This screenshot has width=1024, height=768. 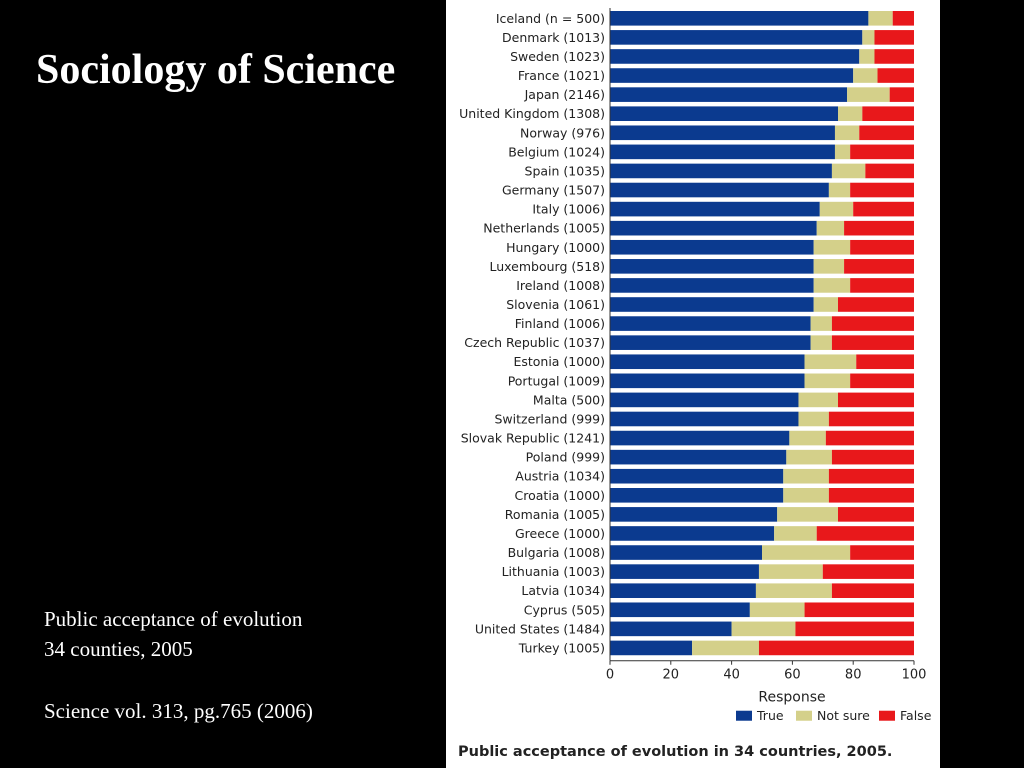 I want to click on slide-title: Sociology of Science, so click(x=216, y=70).